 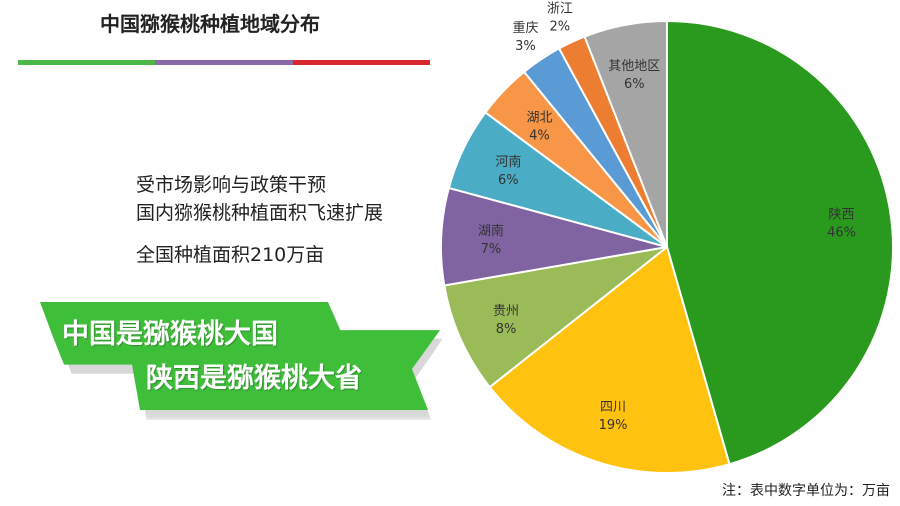 I want to click on slice-label-5: 河南, so click(x=508, y=162).